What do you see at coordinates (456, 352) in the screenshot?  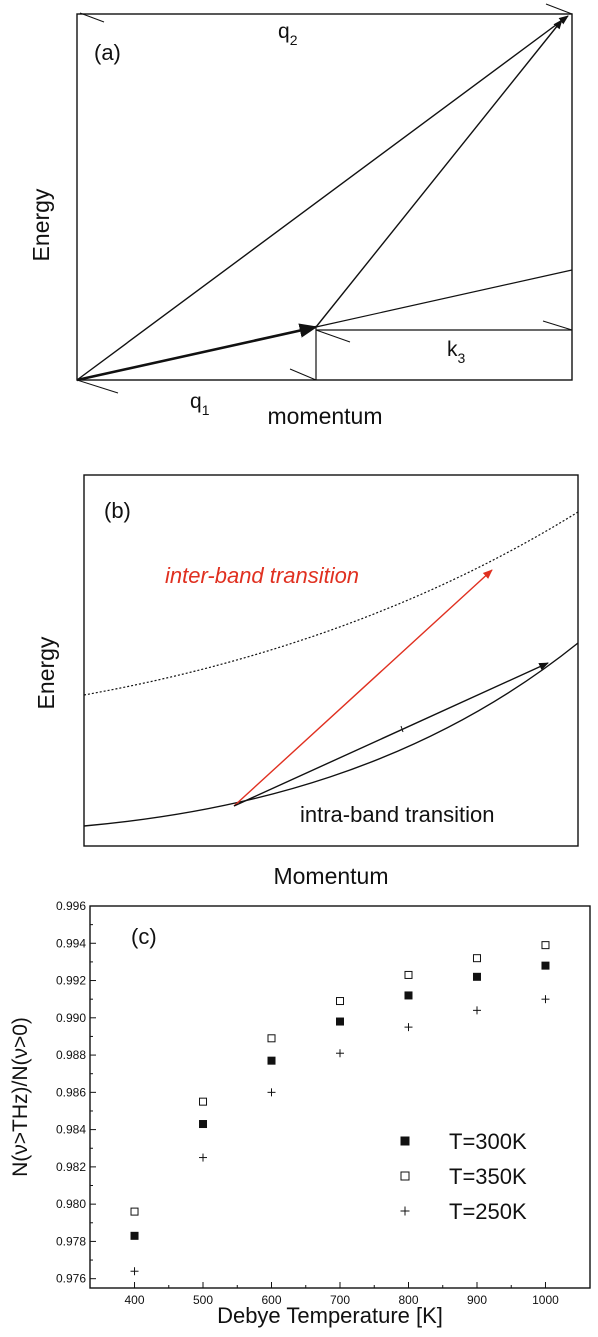 I see `k3-label: k3` at bounding box center [456, 352].